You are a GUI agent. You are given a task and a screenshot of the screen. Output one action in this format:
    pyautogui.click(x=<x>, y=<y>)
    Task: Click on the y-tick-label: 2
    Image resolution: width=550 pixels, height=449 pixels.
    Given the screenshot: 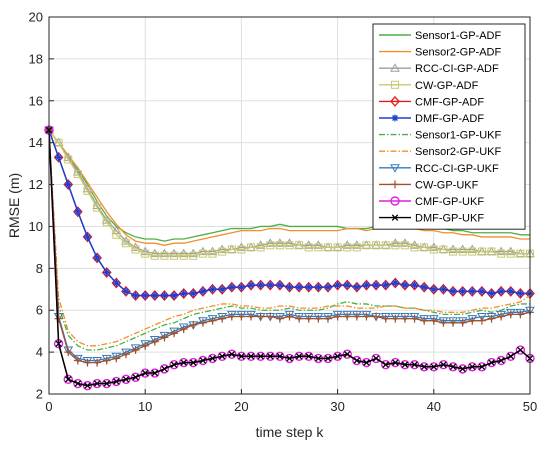 What is the action you would take?
    pyautogui.click(x=39, y=394)
    